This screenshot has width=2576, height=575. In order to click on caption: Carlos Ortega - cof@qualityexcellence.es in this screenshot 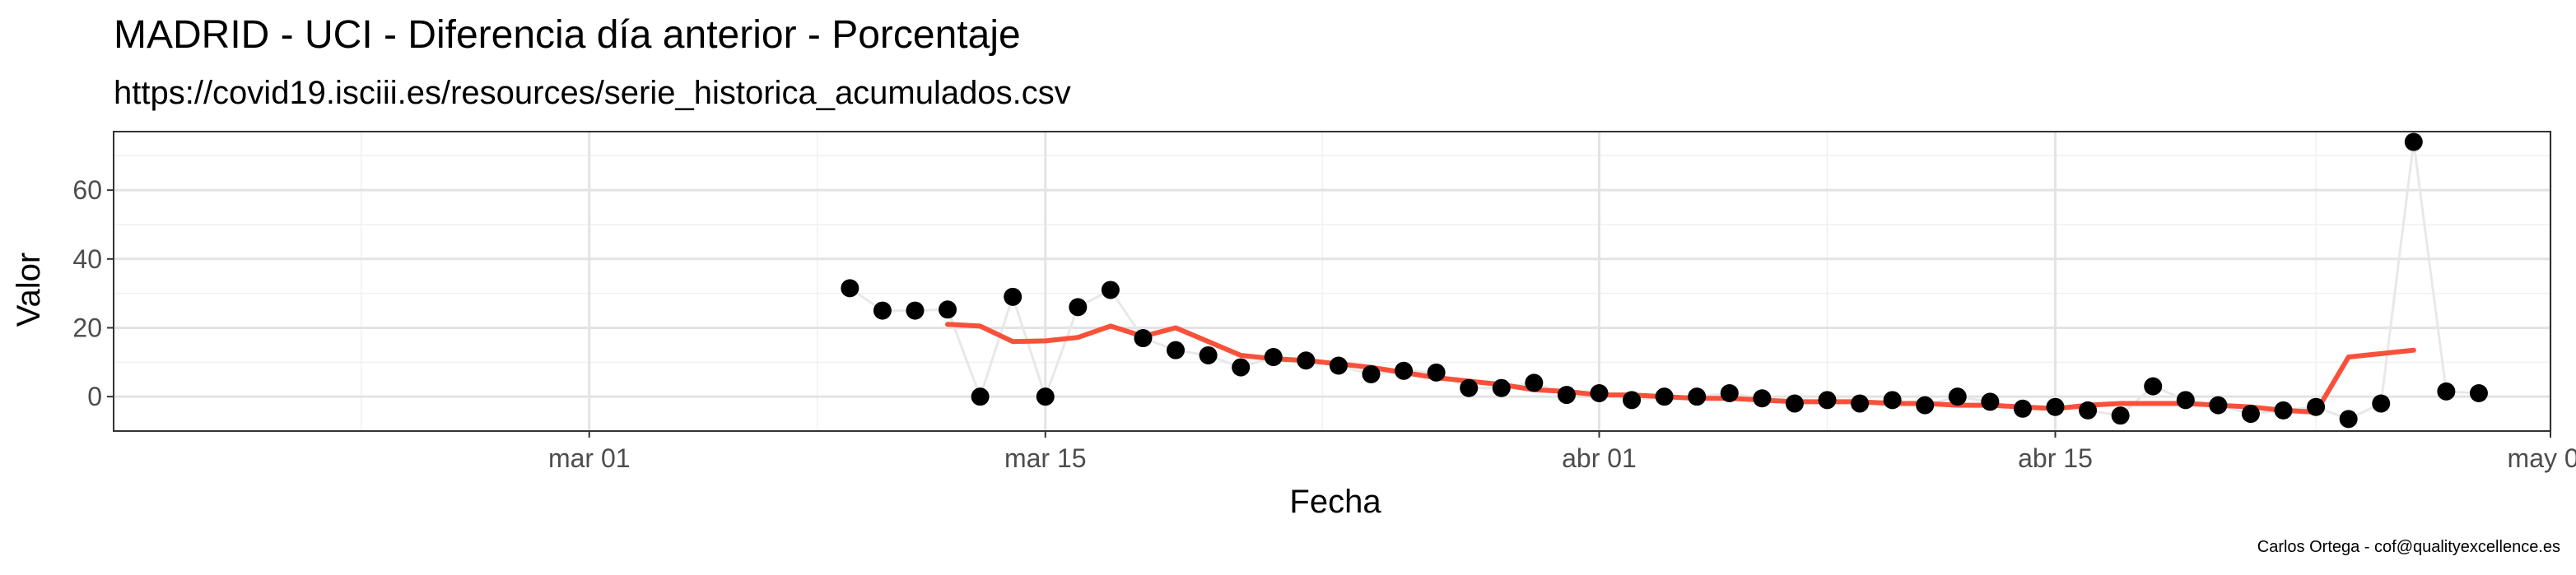, I will do `click(2408, 547)`.